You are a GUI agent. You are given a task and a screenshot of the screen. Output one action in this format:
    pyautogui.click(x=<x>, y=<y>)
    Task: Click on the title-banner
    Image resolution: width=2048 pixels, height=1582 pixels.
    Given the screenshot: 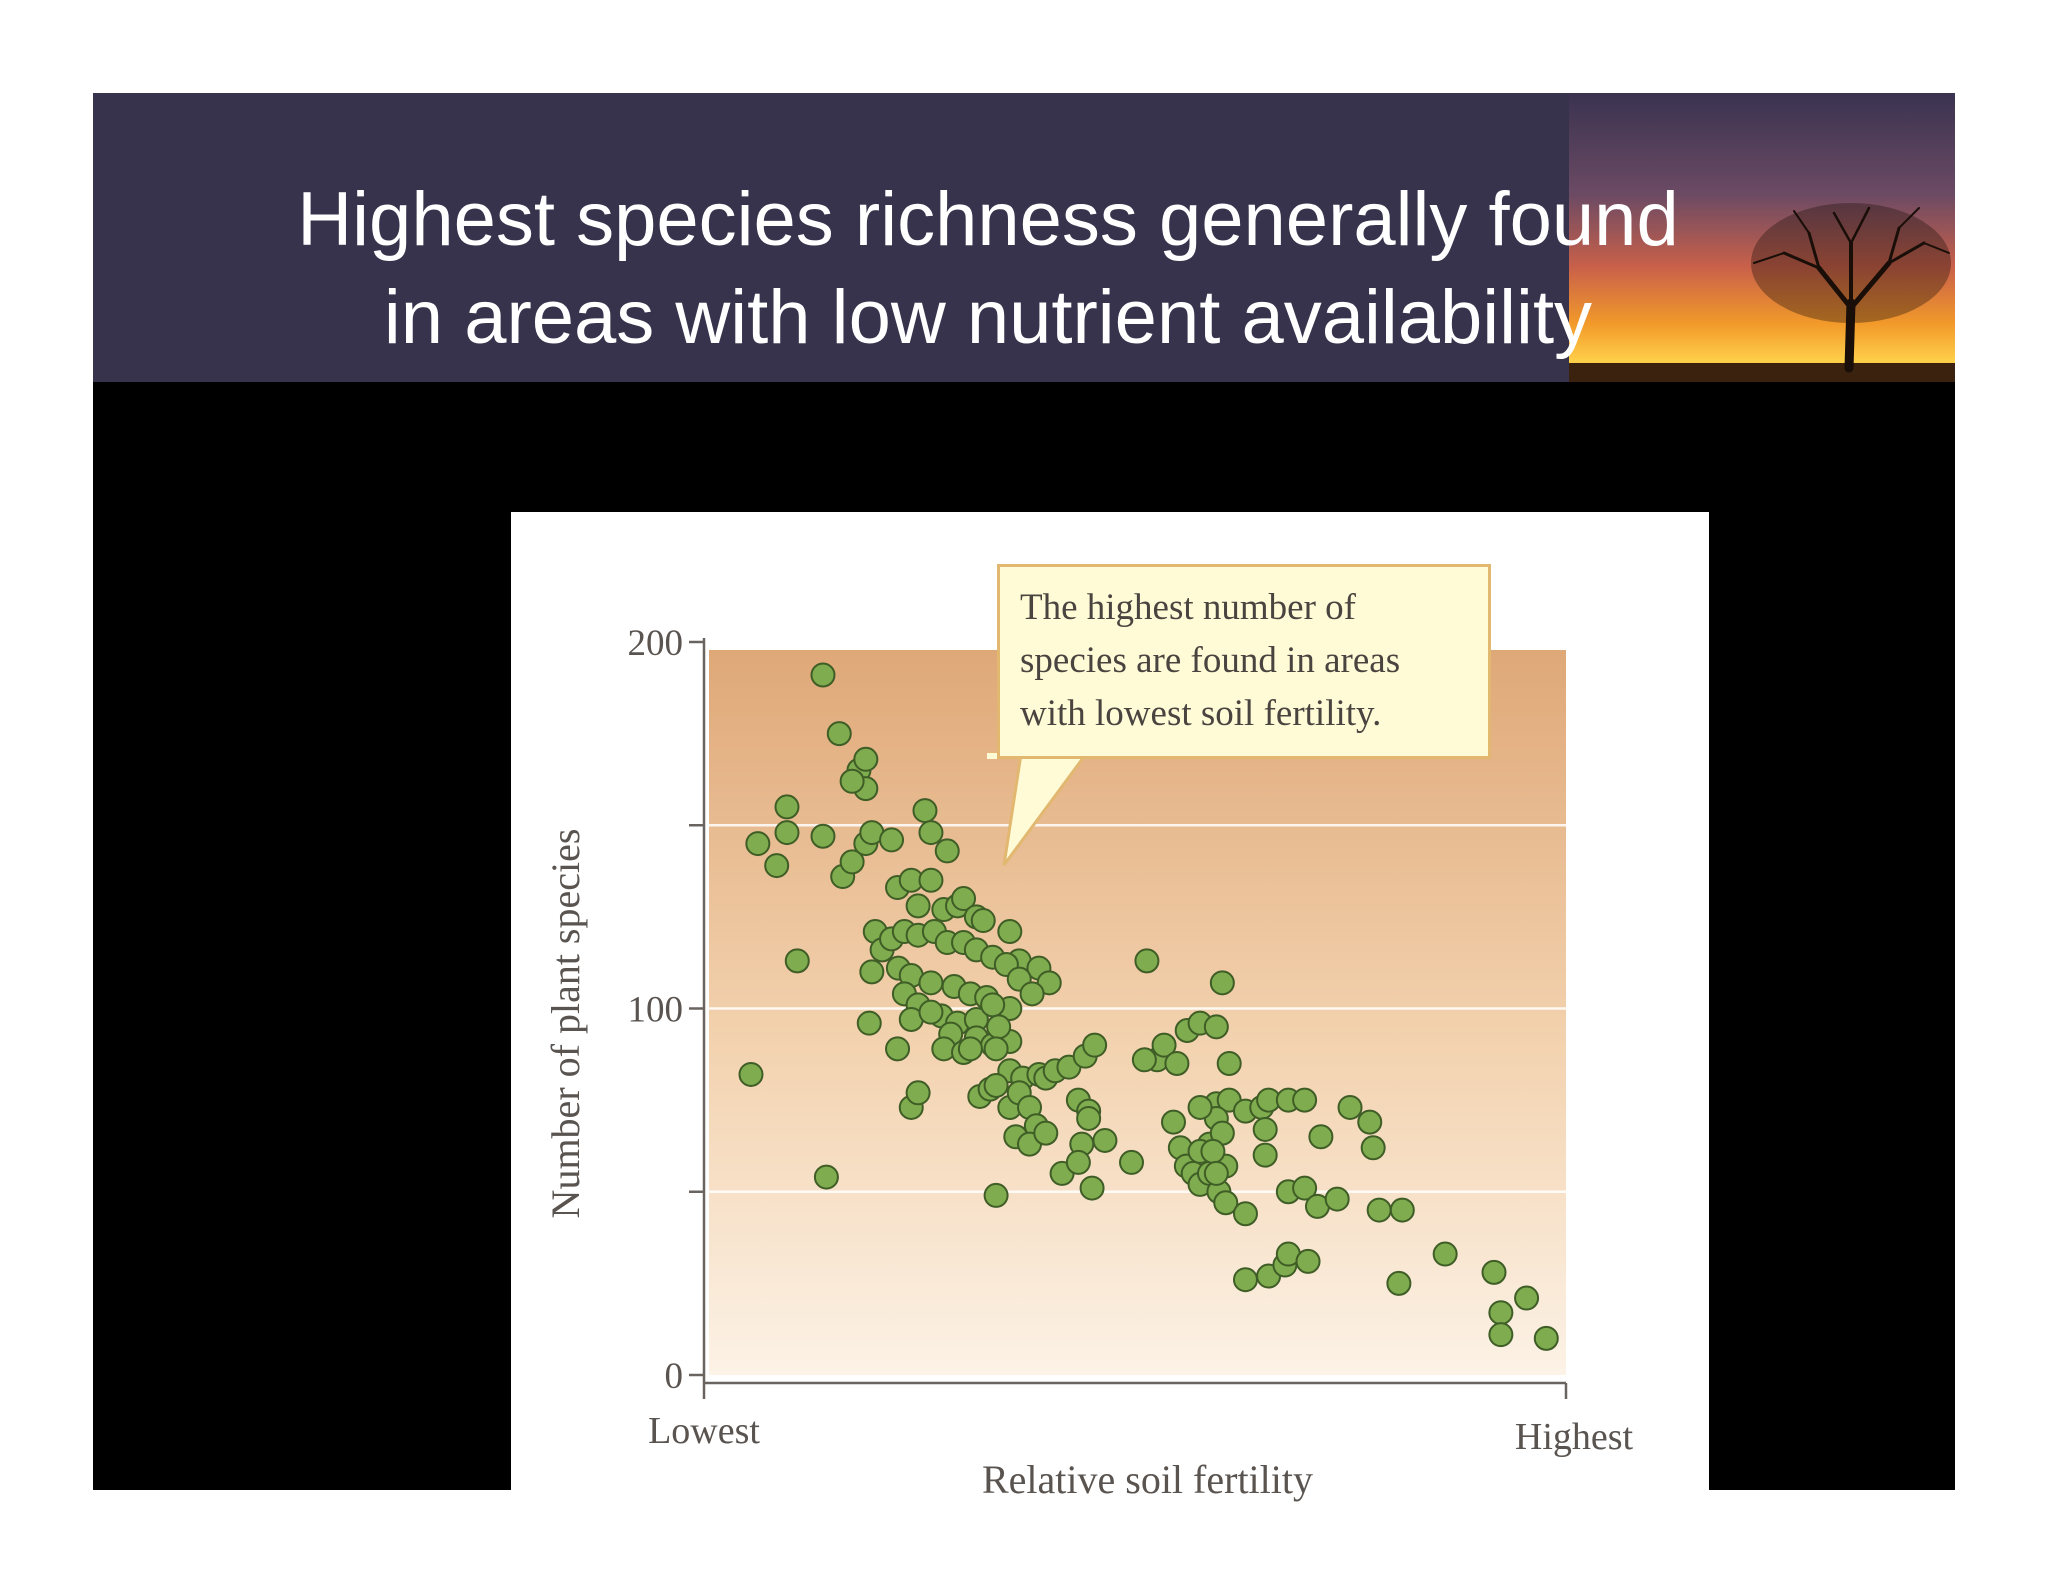 What is the action you would take?
    pyautogui.click(x=831, y=237)
    